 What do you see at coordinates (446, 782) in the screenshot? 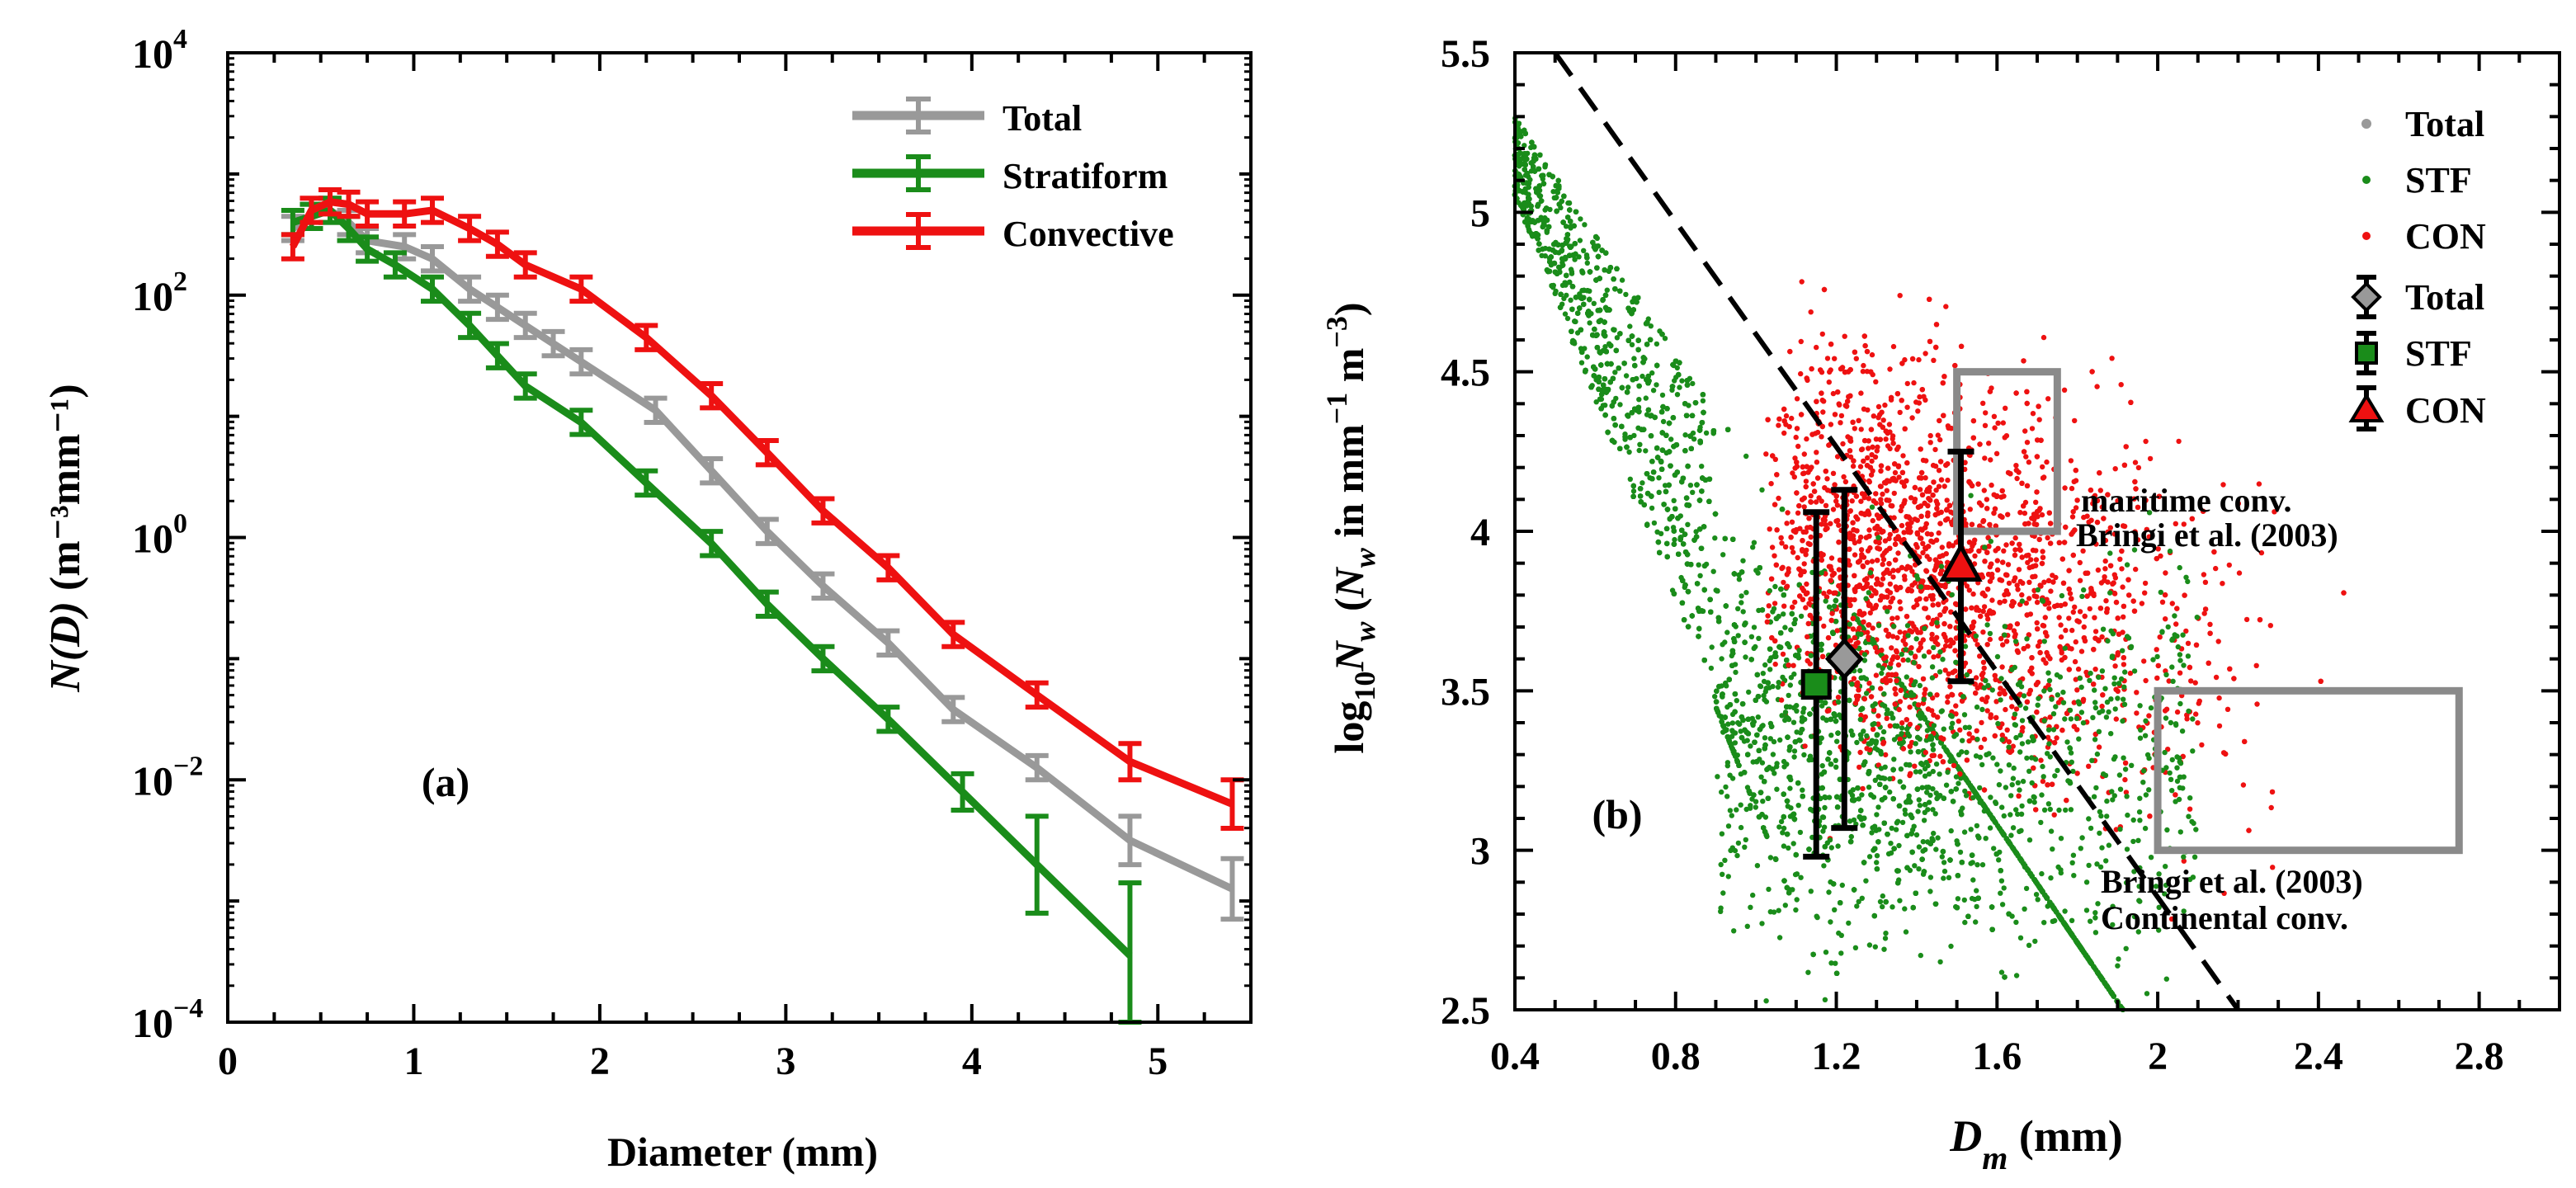
I see `panel-a-label: (a)` at bounding box center [446, 782].